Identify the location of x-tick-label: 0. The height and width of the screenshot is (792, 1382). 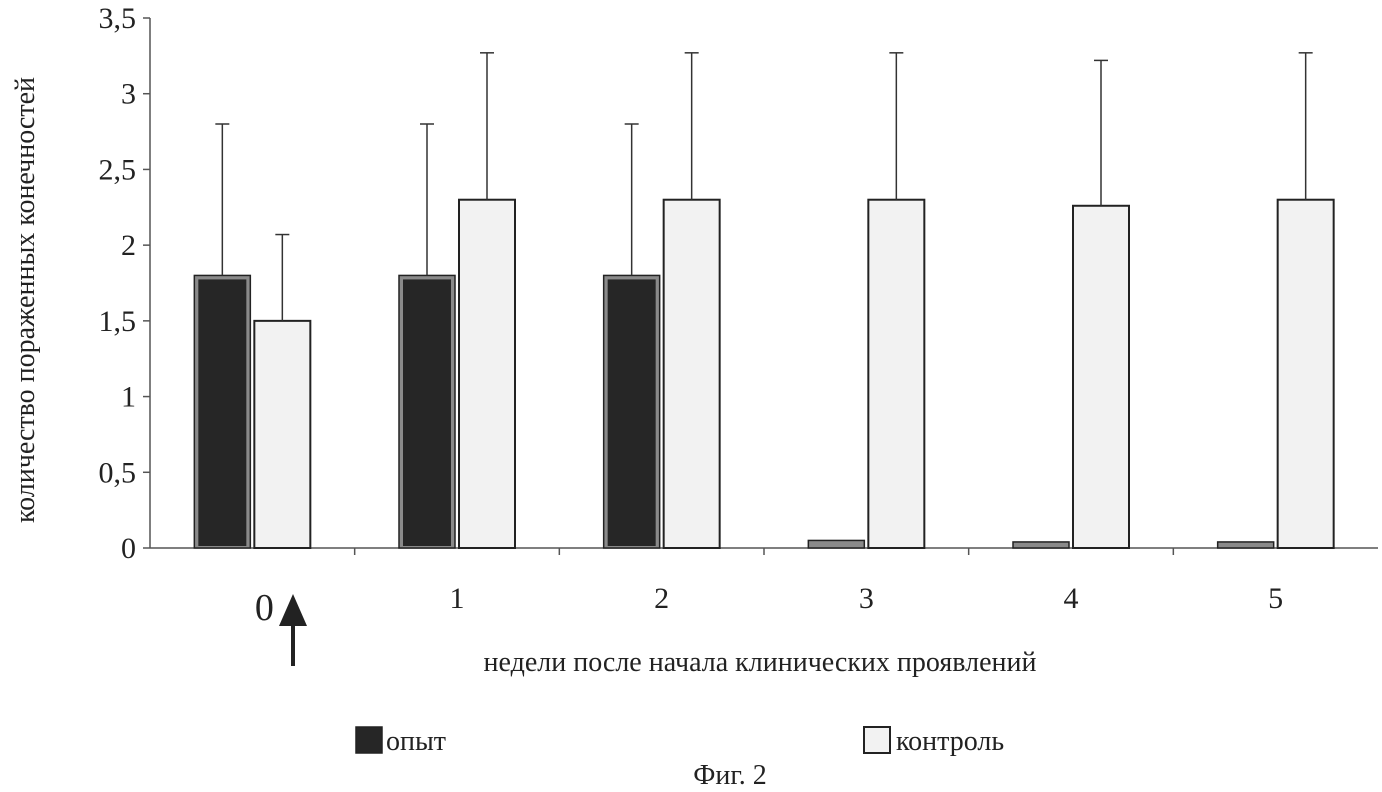
(264, 608).